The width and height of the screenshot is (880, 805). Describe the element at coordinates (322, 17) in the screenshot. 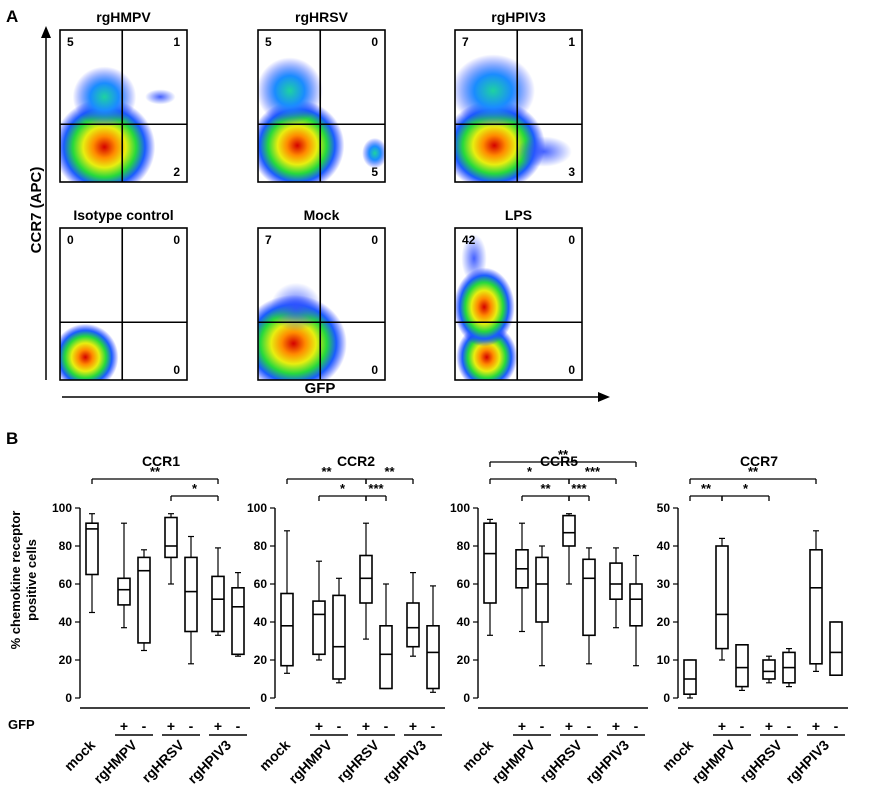

I see `flow-plot-title: rgHRSV` at that location.